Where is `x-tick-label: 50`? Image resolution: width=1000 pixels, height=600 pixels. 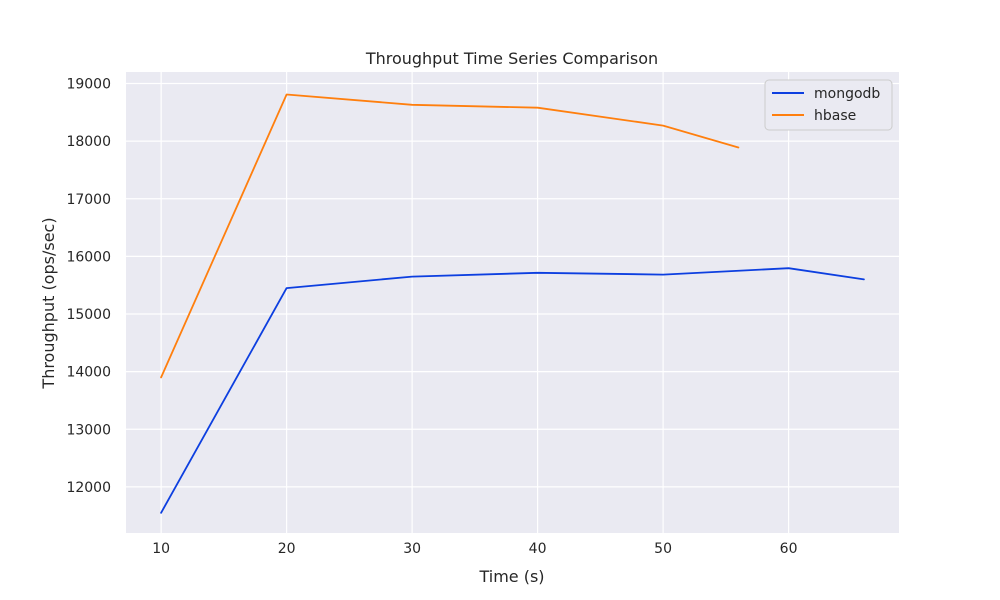 x-tick-label: 50 is located at coordinates (663, 549).